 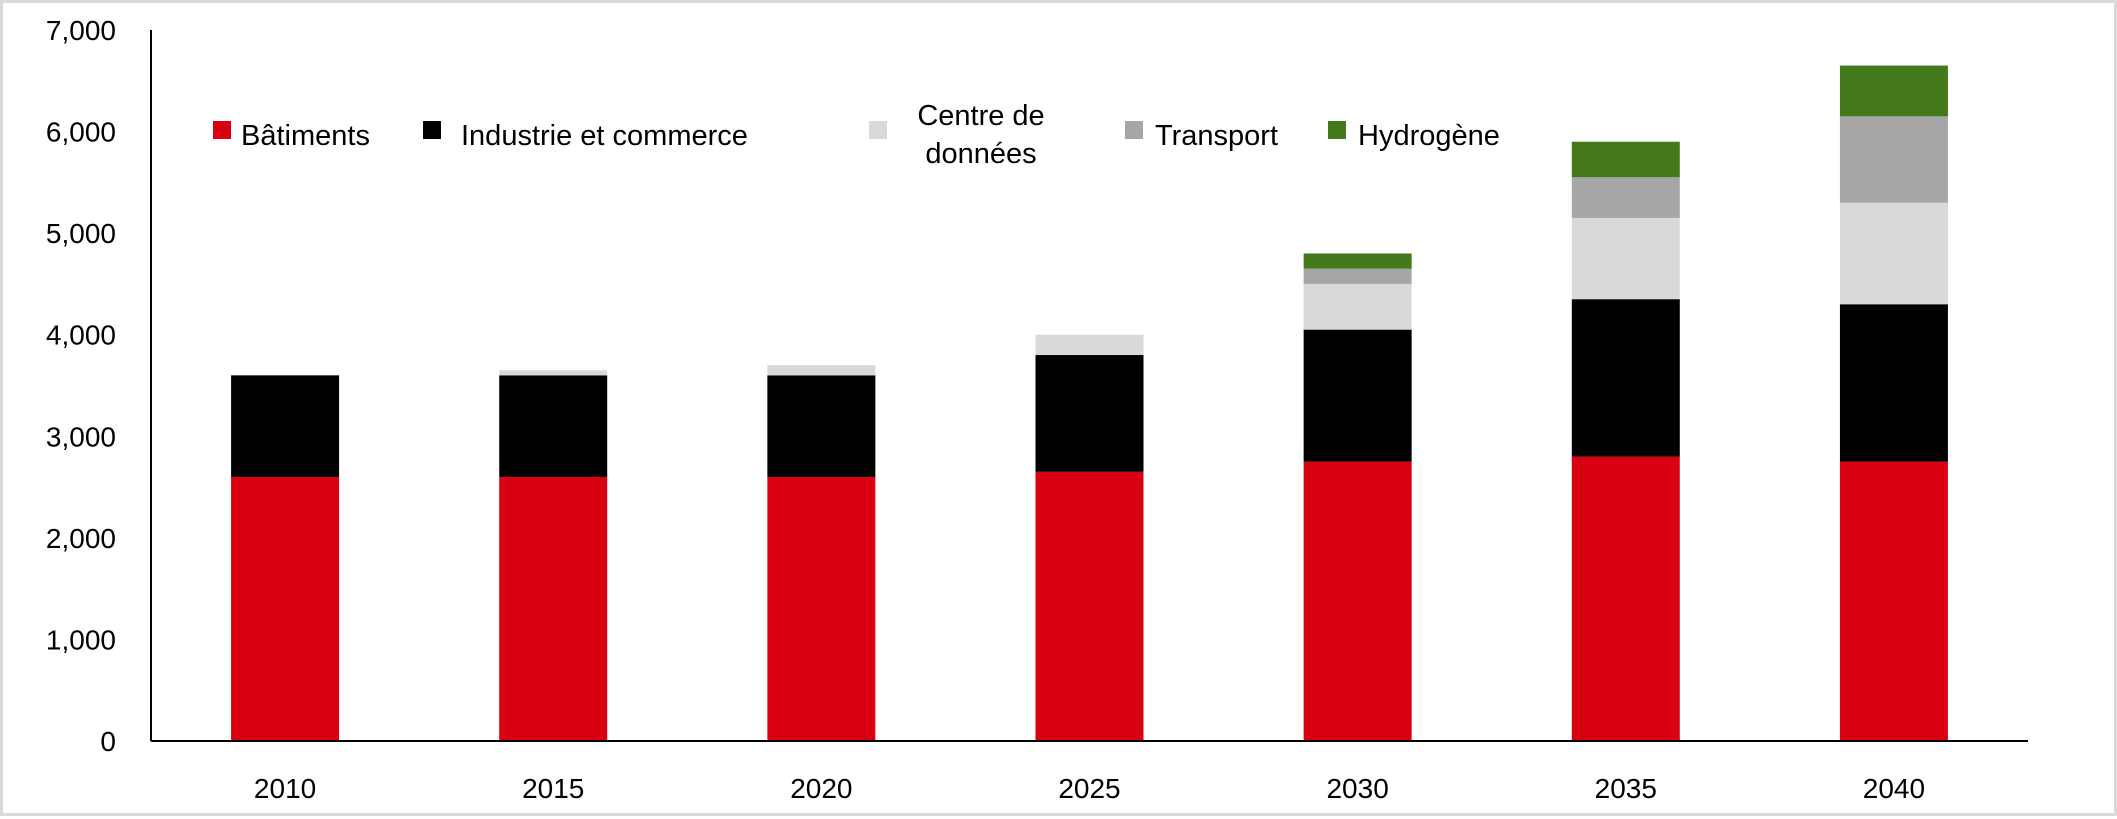 What do you see at coordinates (1626, 788) in the screenshot?
I see `x-tick-label: 2035` at bounding box center [1626, 788].